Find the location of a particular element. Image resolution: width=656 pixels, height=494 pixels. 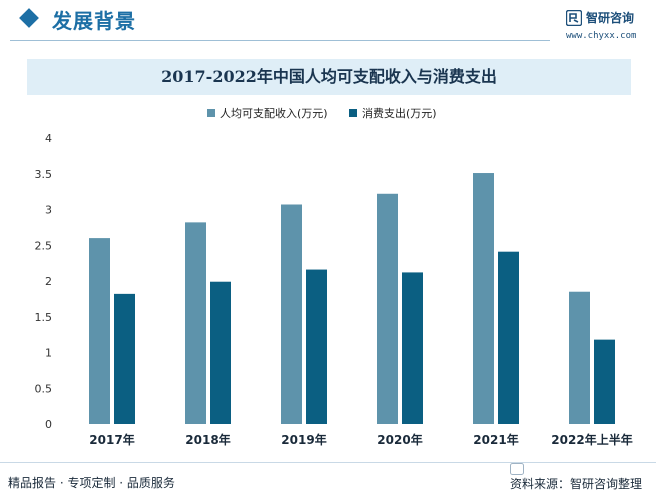

header-divider is located at coordinates (280, 40).